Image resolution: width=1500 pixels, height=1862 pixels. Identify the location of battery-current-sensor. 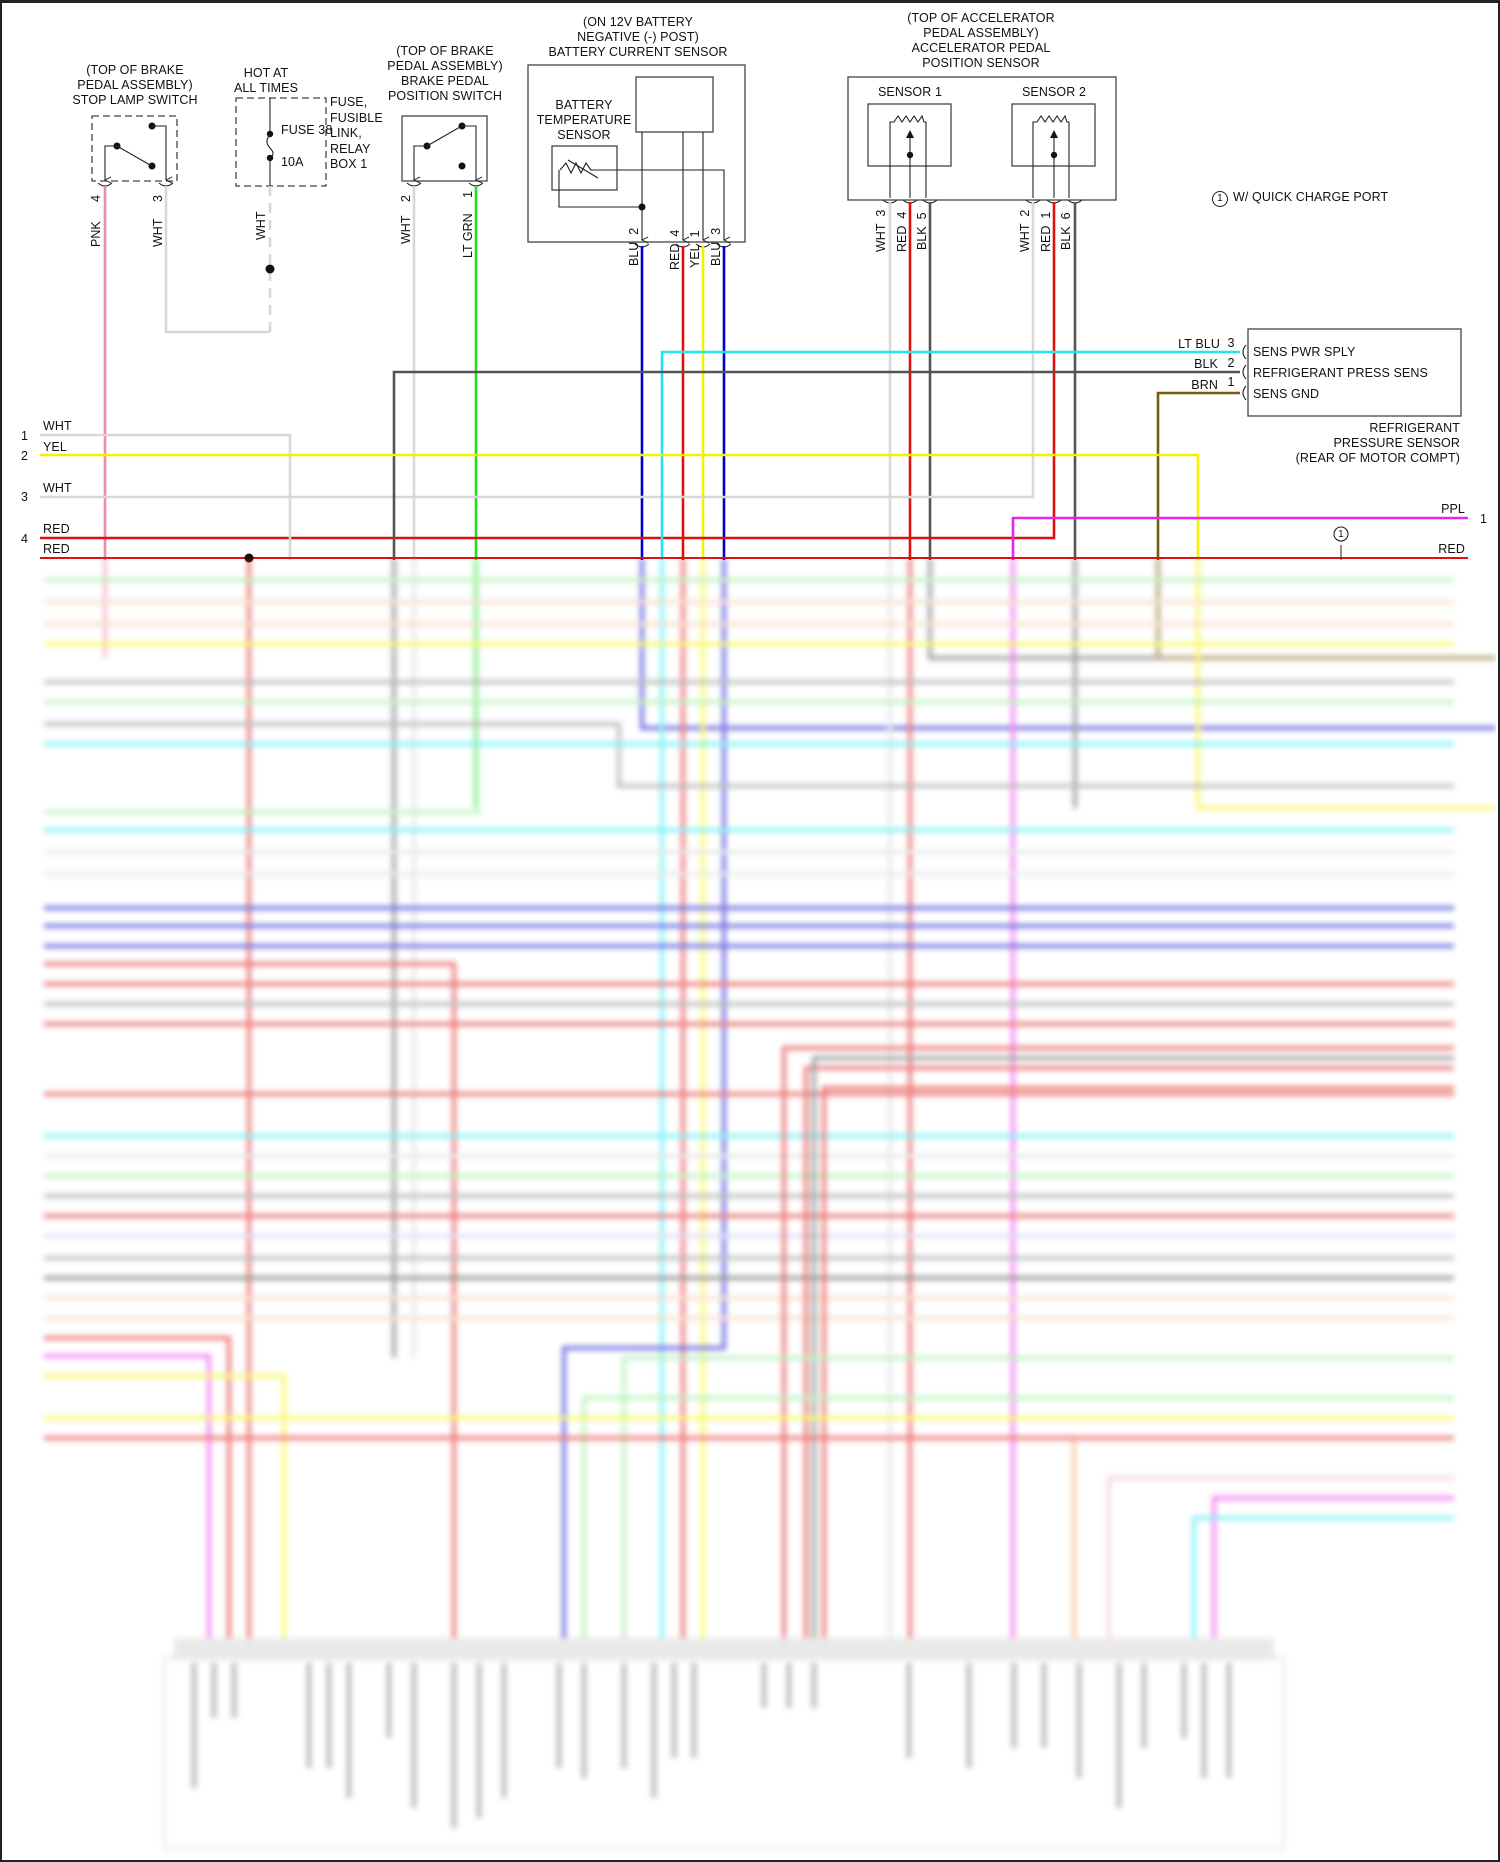
(636, 156).